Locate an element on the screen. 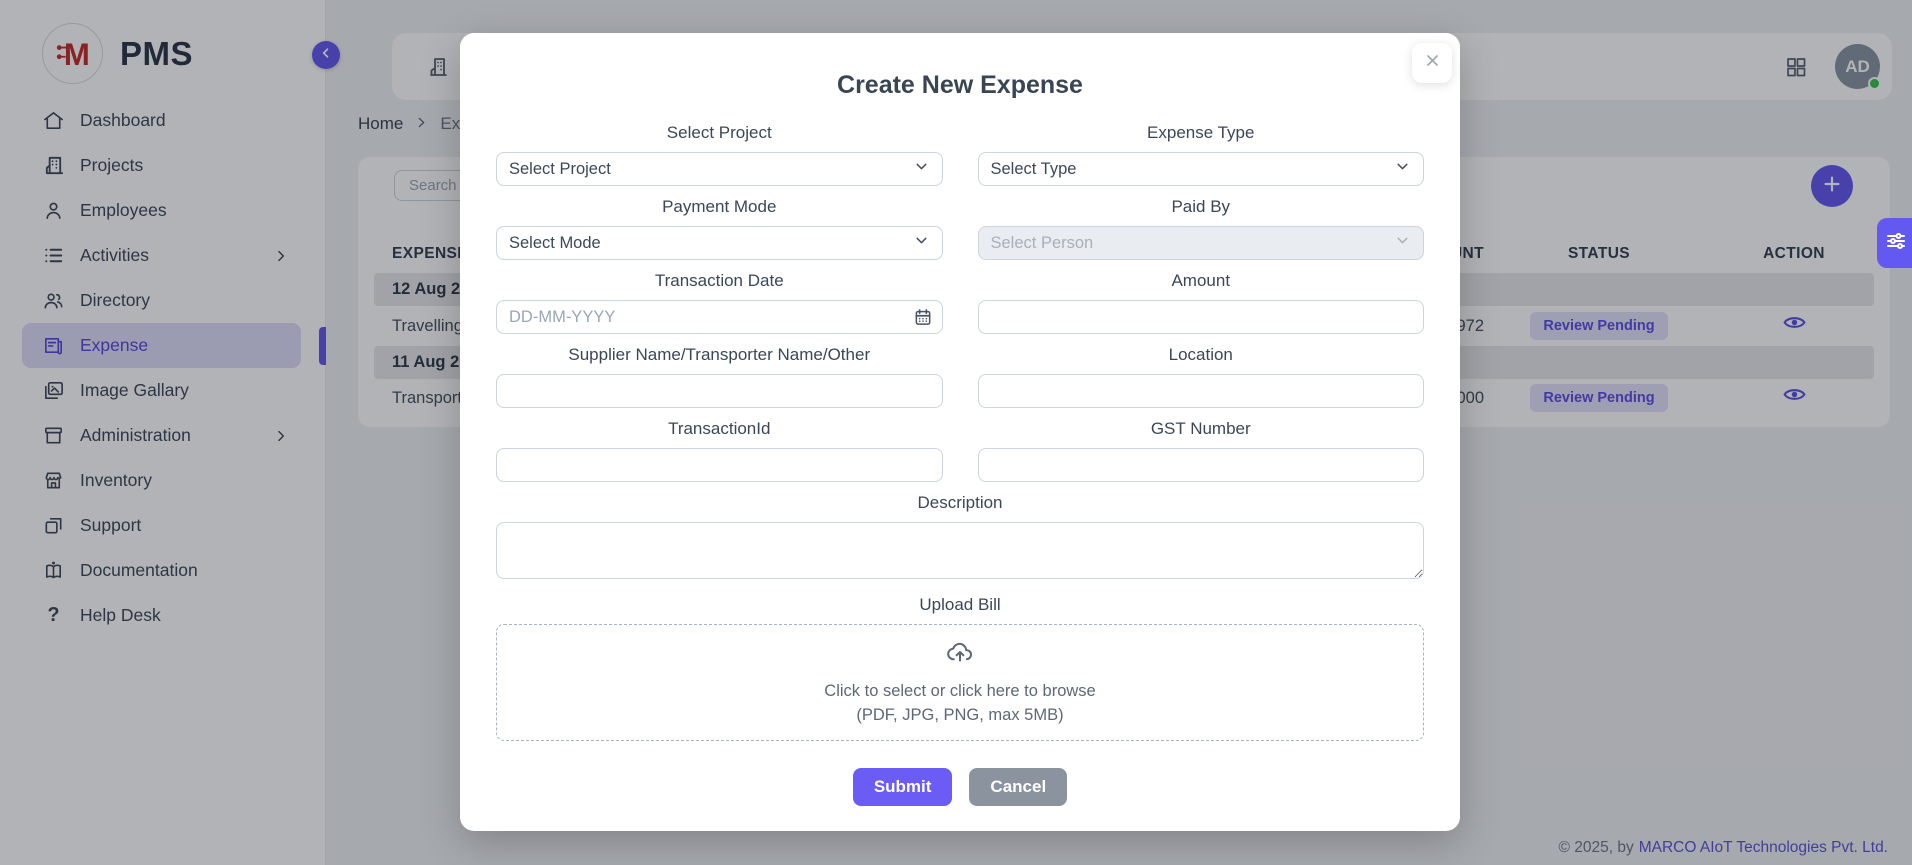  plus-icon is located at coordinates (1832, 186).